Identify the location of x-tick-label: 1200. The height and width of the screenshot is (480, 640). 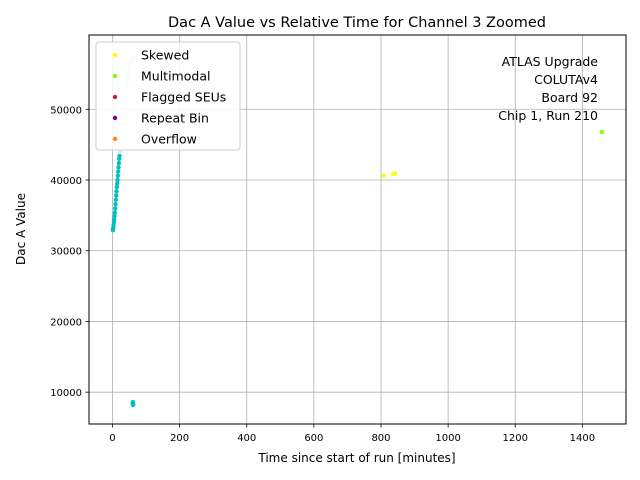
(515, 438).